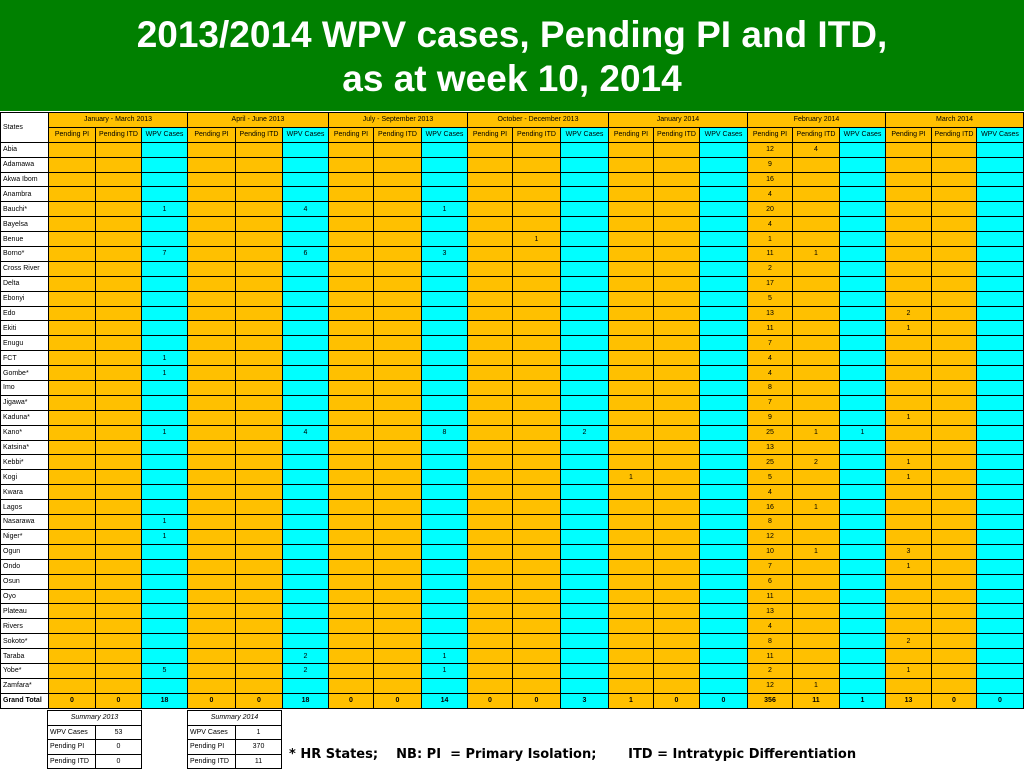  What do you see at coordinates (816, 120) in the screenshot?
I see `period-header: February 2014` at bounding box center [816, 120].